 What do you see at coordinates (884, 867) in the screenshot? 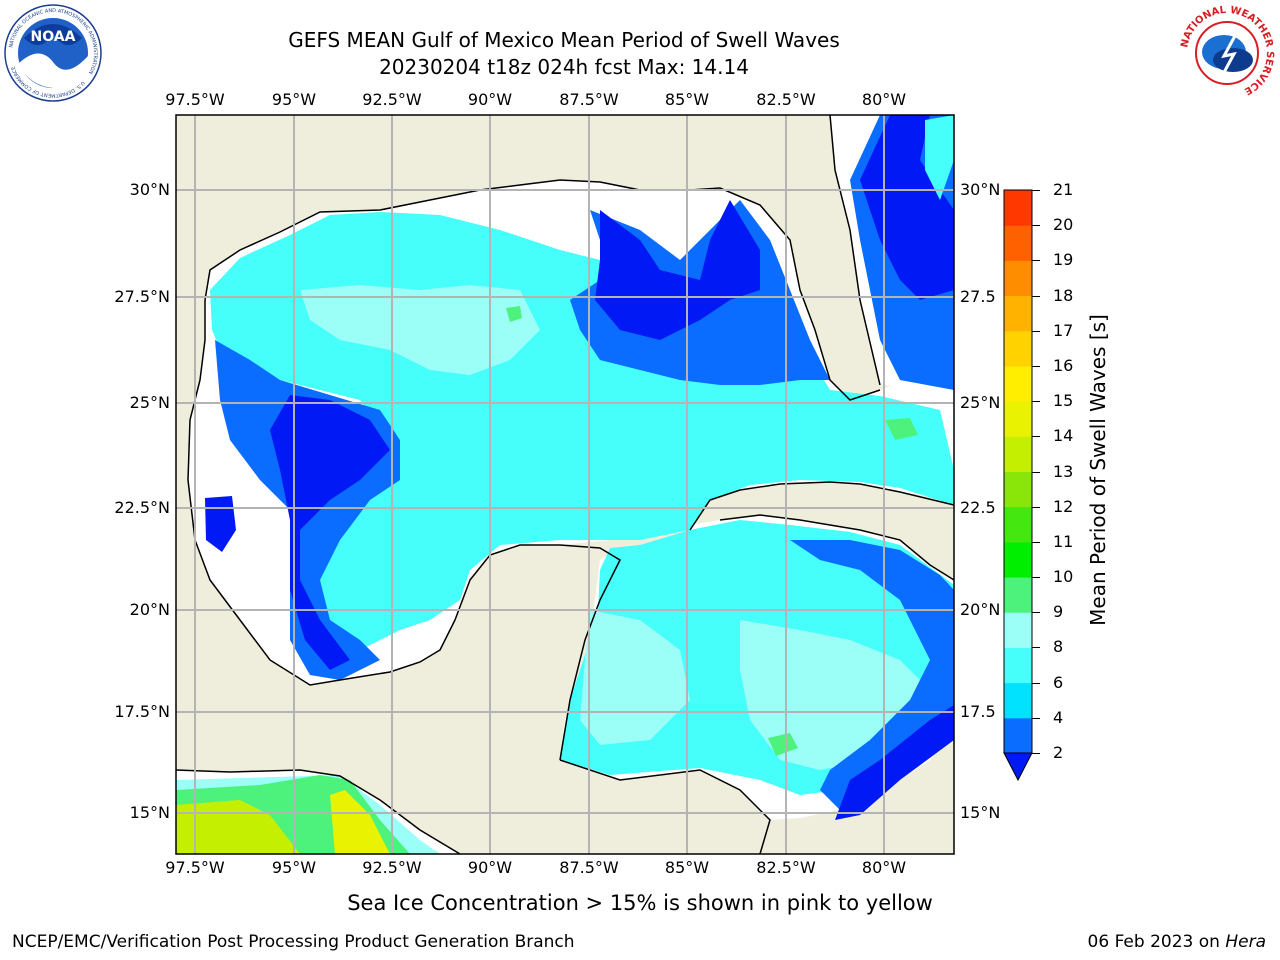
I see `lon-label-bottom: 80°W` at bounding box center [884, 867].